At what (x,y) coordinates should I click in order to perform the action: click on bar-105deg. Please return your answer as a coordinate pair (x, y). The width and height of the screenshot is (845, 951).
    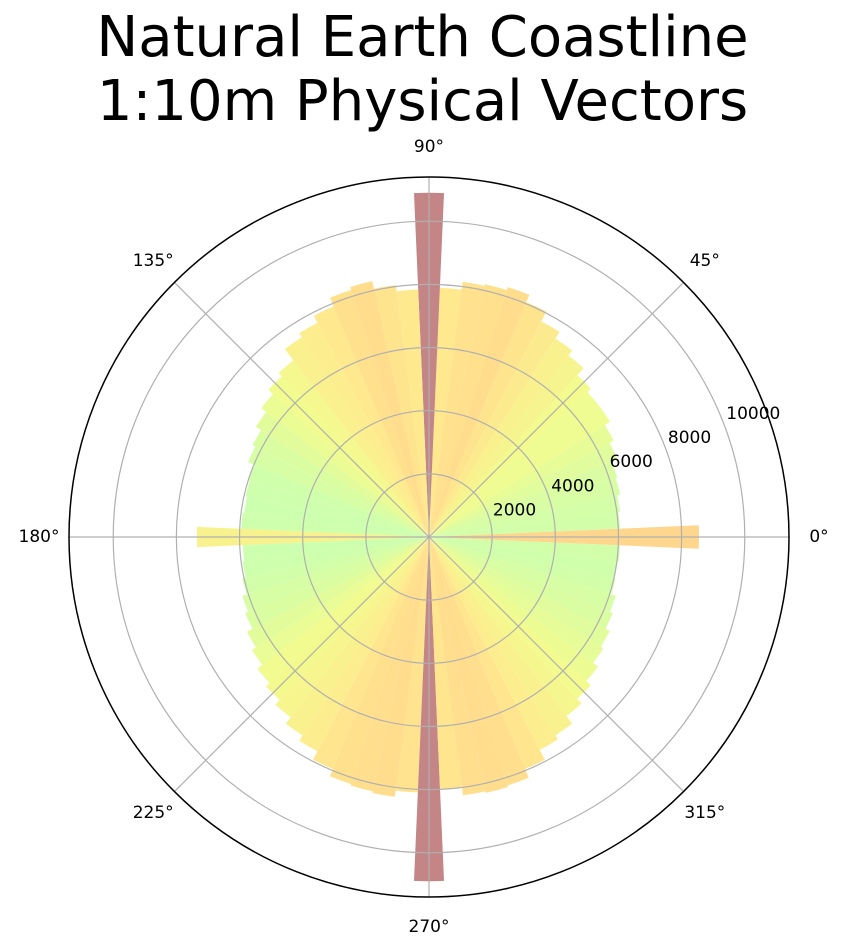
    Looking at the image, I should click on (389, 409).